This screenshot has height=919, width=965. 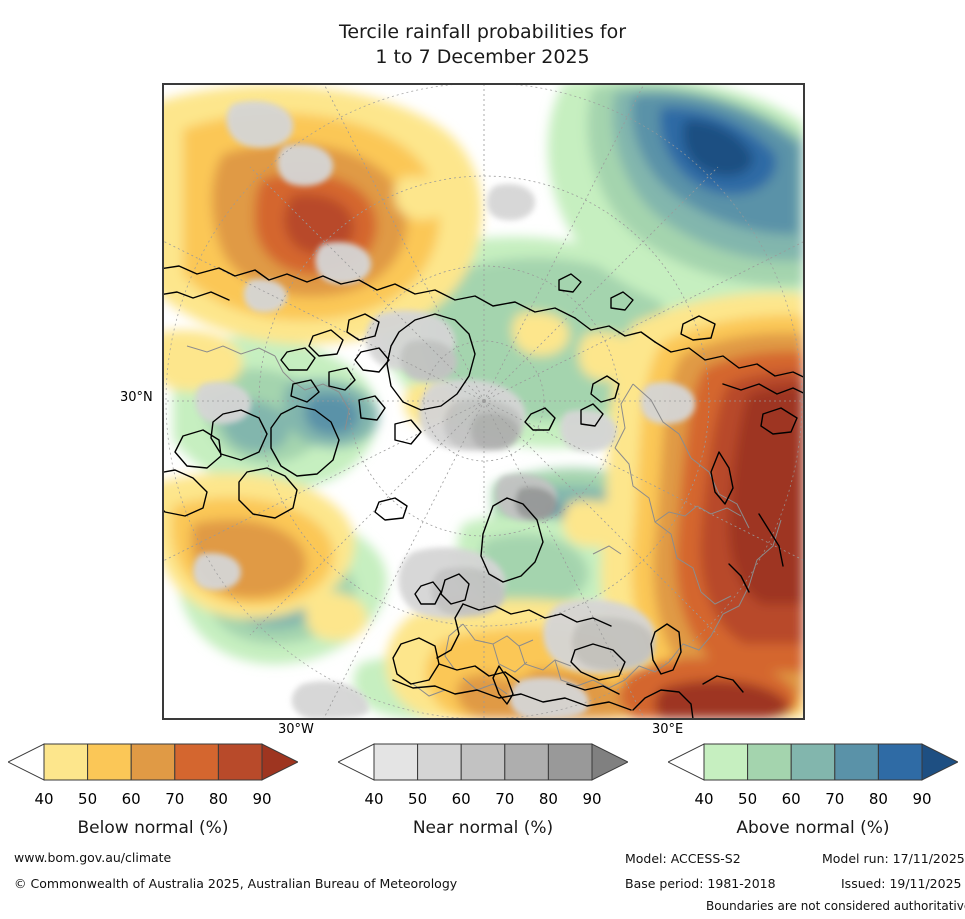 What do you see at coordinates (901, 883) in the screenshot?
I see `footer-issued: Issued: 19/11/2025` at bounding box center [901, 883].